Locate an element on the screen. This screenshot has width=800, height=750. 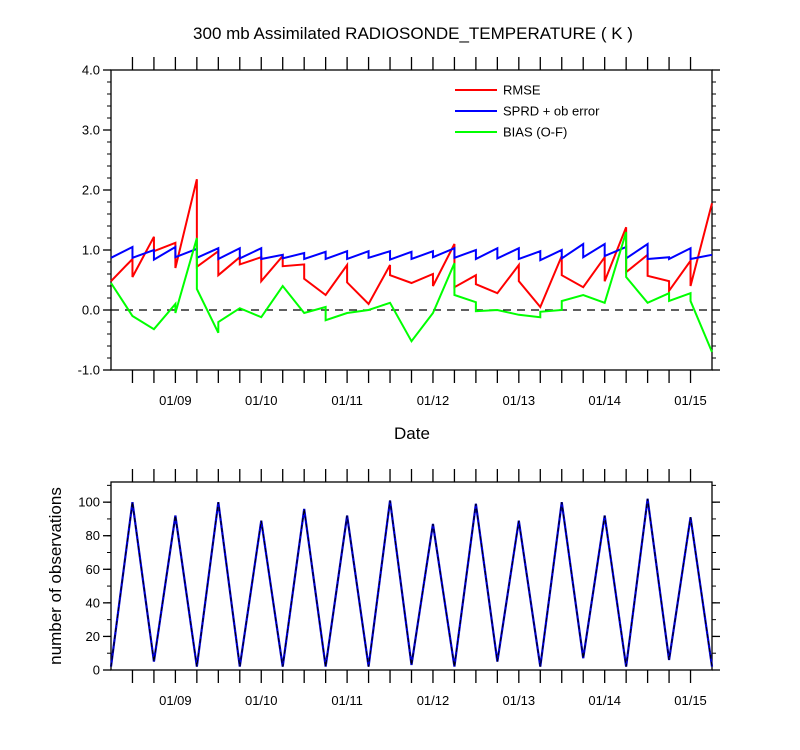
bottom-x-tick-label: 01/11 is located at coordinates (347, 700).